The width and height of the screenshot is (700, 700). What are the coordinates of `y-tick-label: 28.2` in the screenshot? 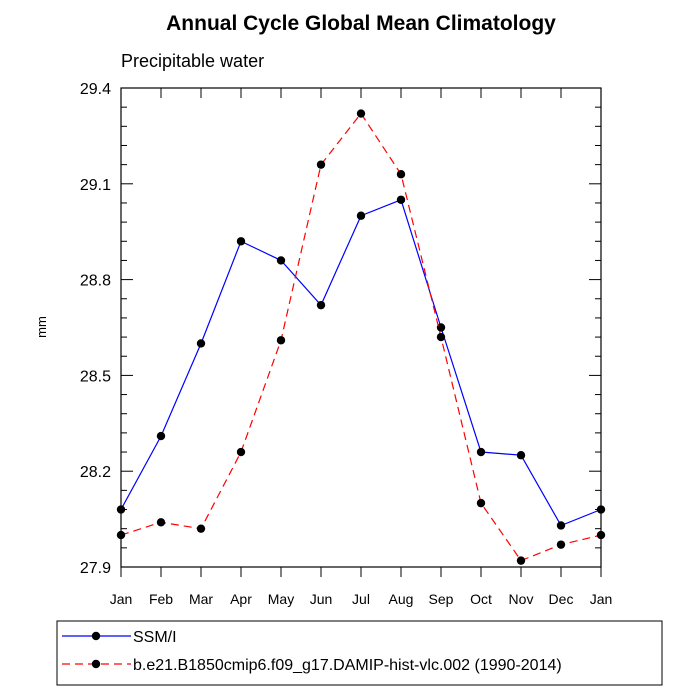 It's located at (95, 472).